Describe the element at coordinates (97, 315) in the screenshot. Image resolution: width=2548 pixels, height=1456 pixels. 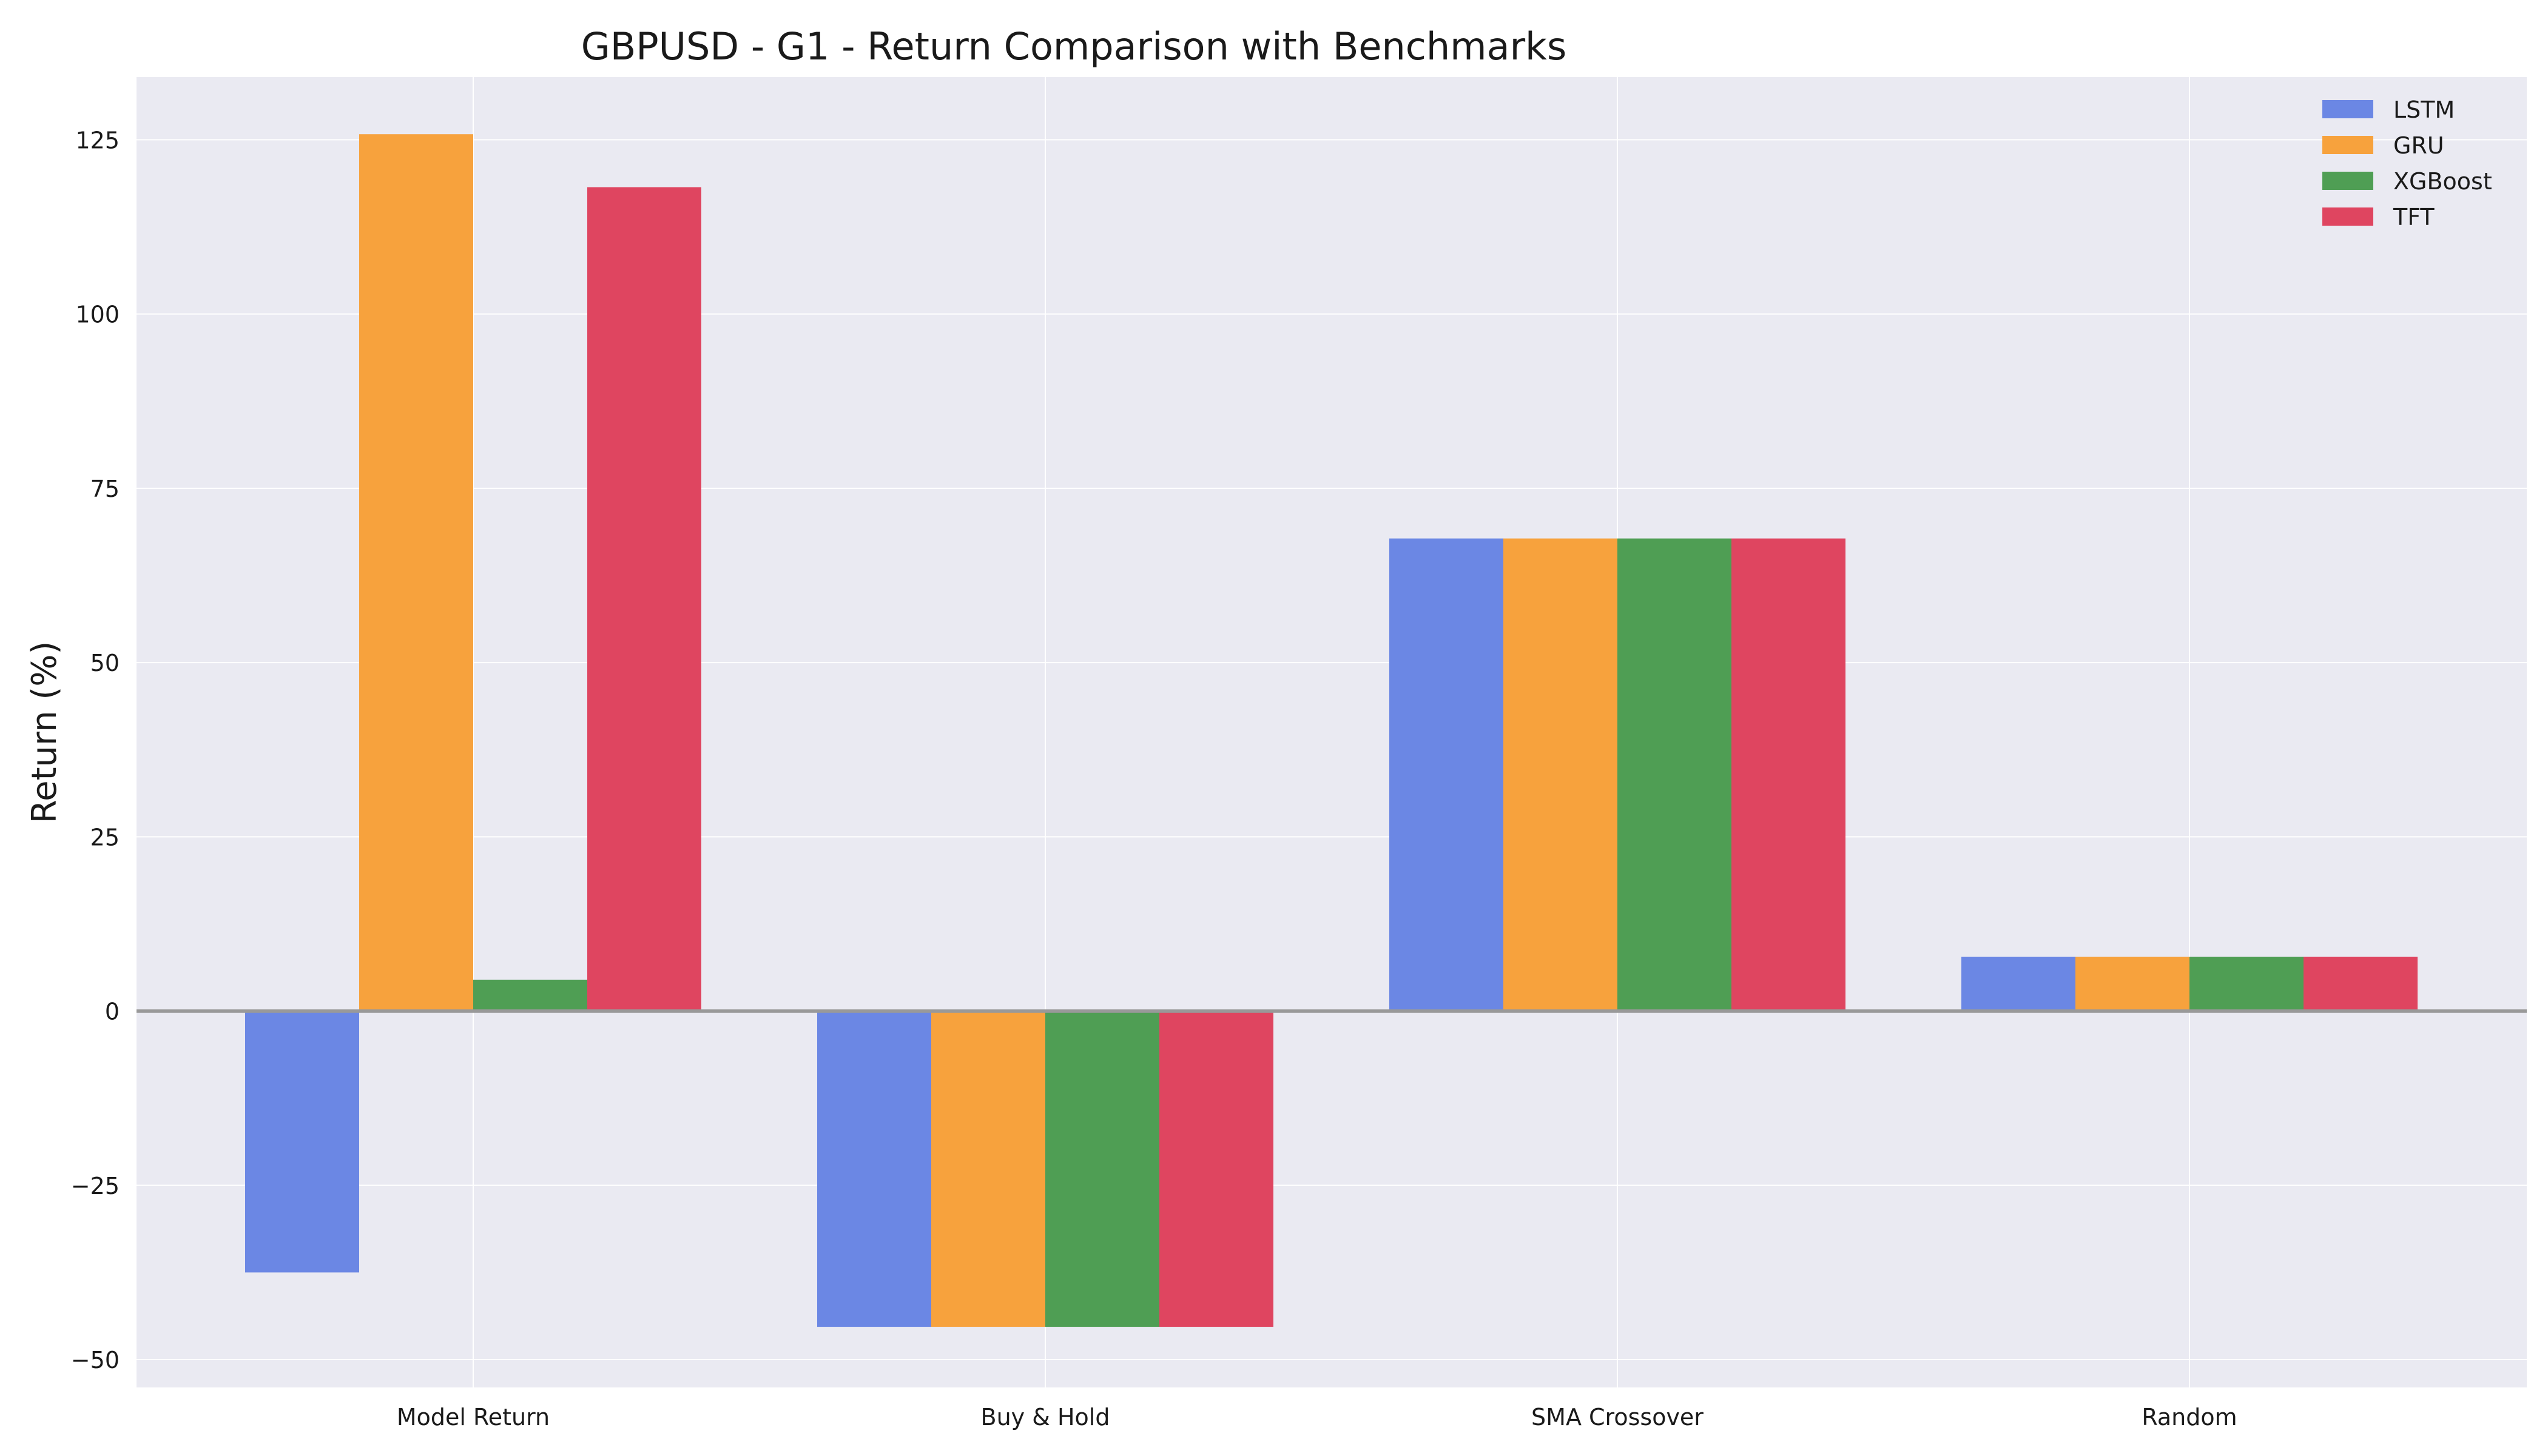
I see `y-tick-label: 100` at that location.